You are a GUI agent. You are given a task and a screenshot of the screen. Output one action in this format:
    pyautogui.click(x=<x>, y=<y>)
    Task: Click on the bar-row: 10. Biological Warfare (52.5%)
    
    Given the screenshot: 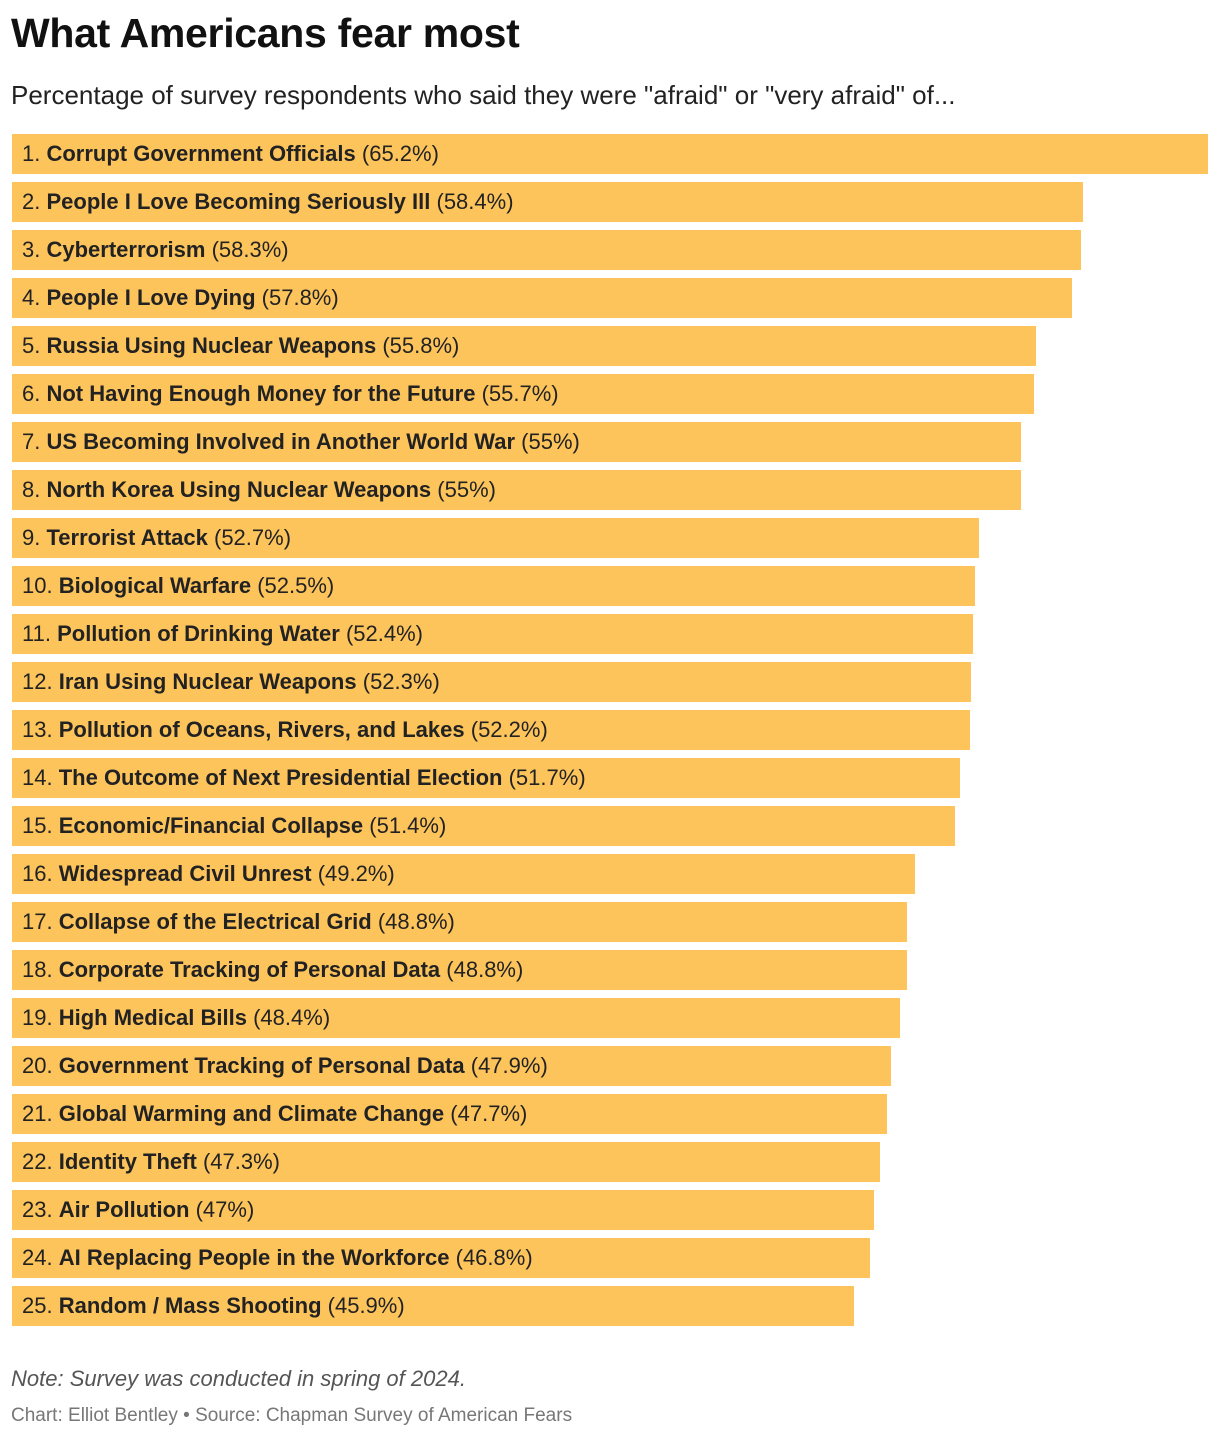 What is the action you would take?
    pyautogui.click(x=610, y=586)
    